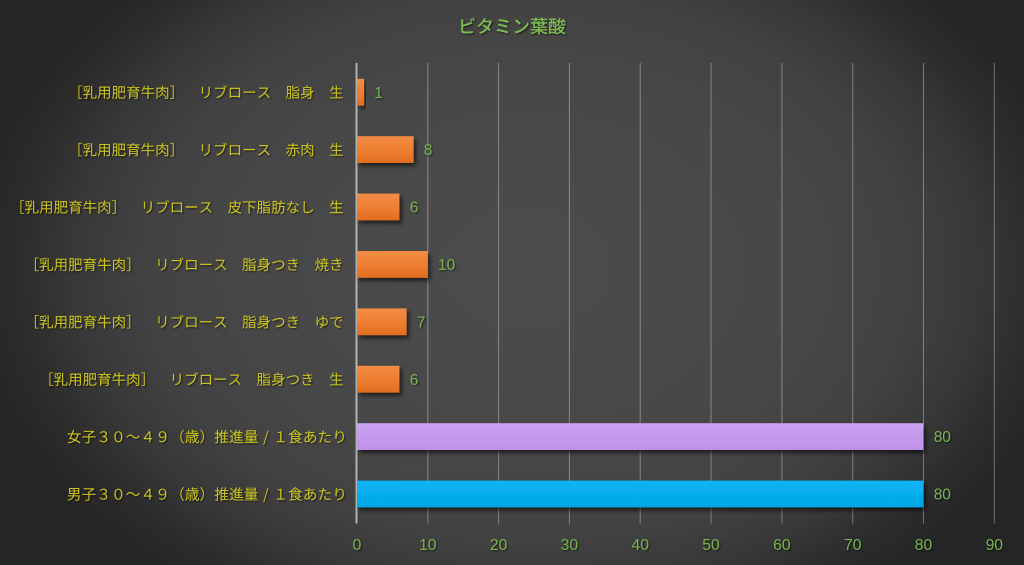  Describe the element at coordinates (499, 545) in the screenshot. I see `svg-text: 20` at that location.